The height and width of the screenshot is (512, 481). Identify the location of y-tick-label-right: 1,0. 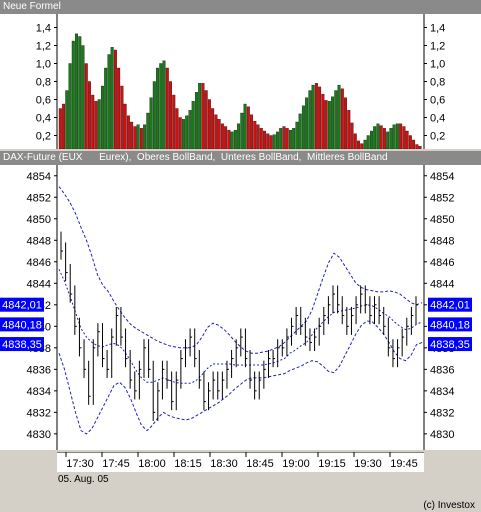
(437, 65).